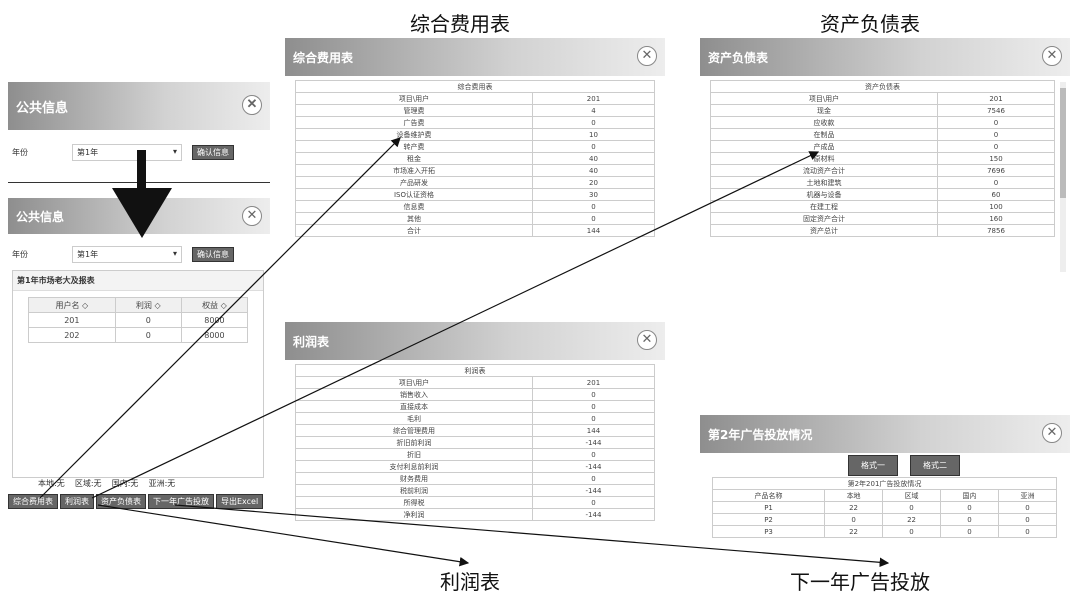  What do you see at coordinates (935, 465) in the screenshot?
I see `tab-format-2: 格式二` at bounding box center [935, 465].